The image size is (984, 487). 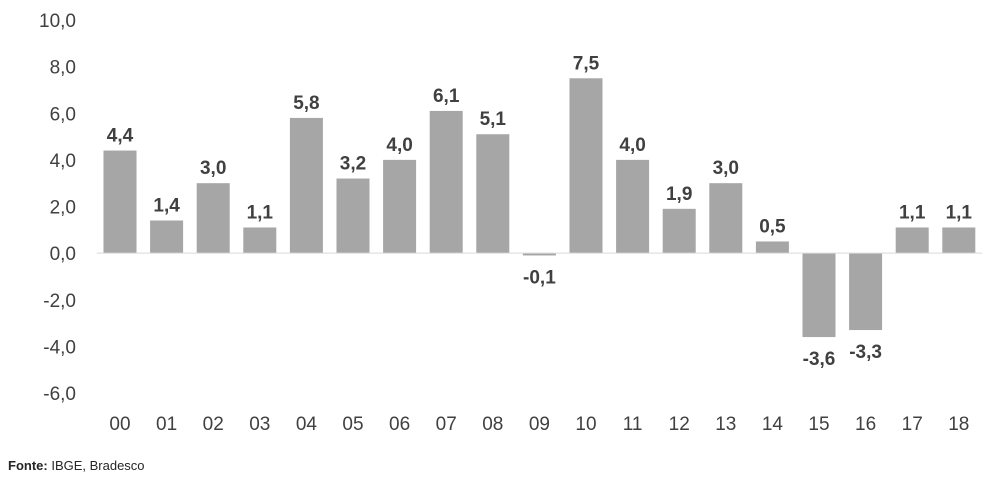 What do you see at coordinates (59, 301) in the screenshot?
I see `y-tick-label: -2,0` at bounding box center [59, 301].